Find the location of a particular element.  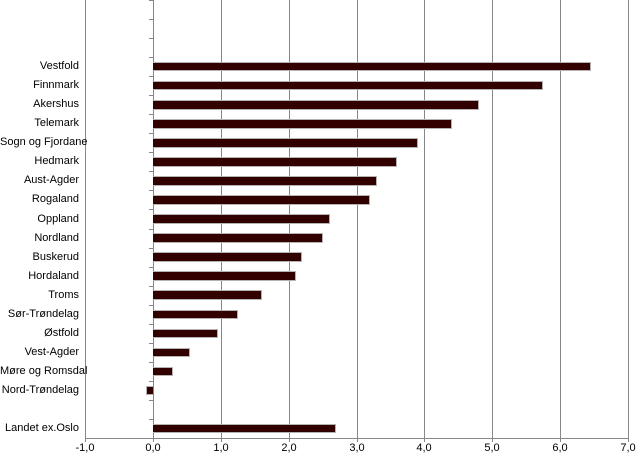

x-tick-label: 5,0 is located at coordinates (492, 448).